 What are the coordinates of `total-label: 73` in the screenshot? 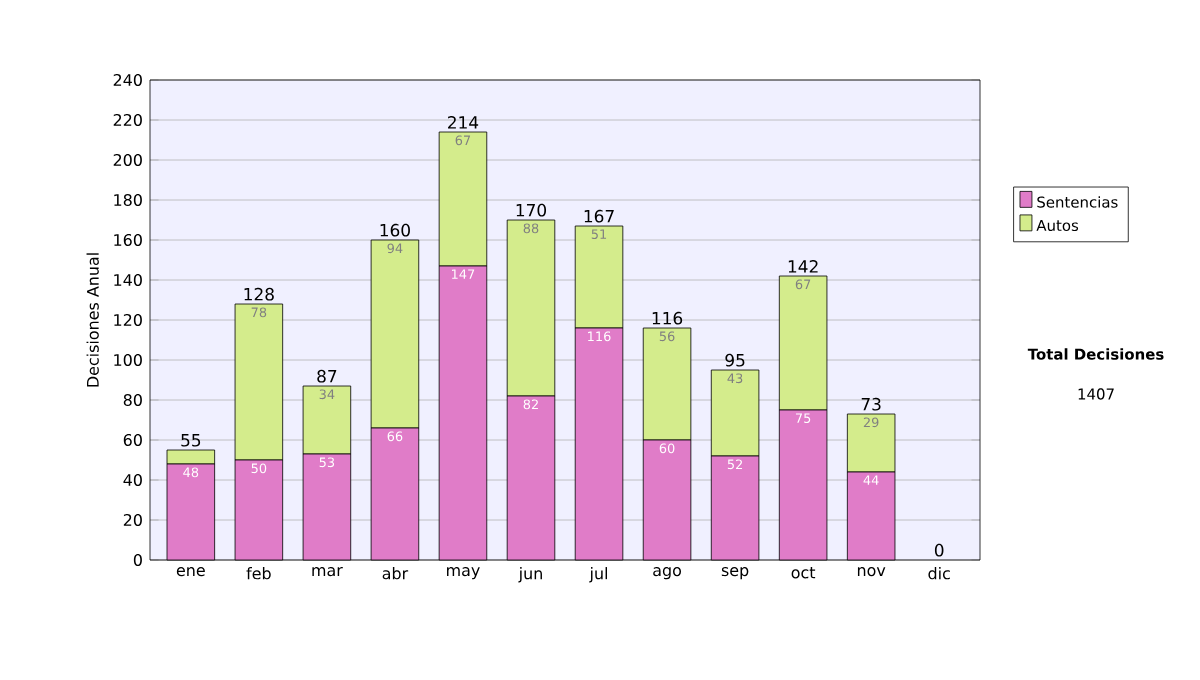 It's located at (871, 404).